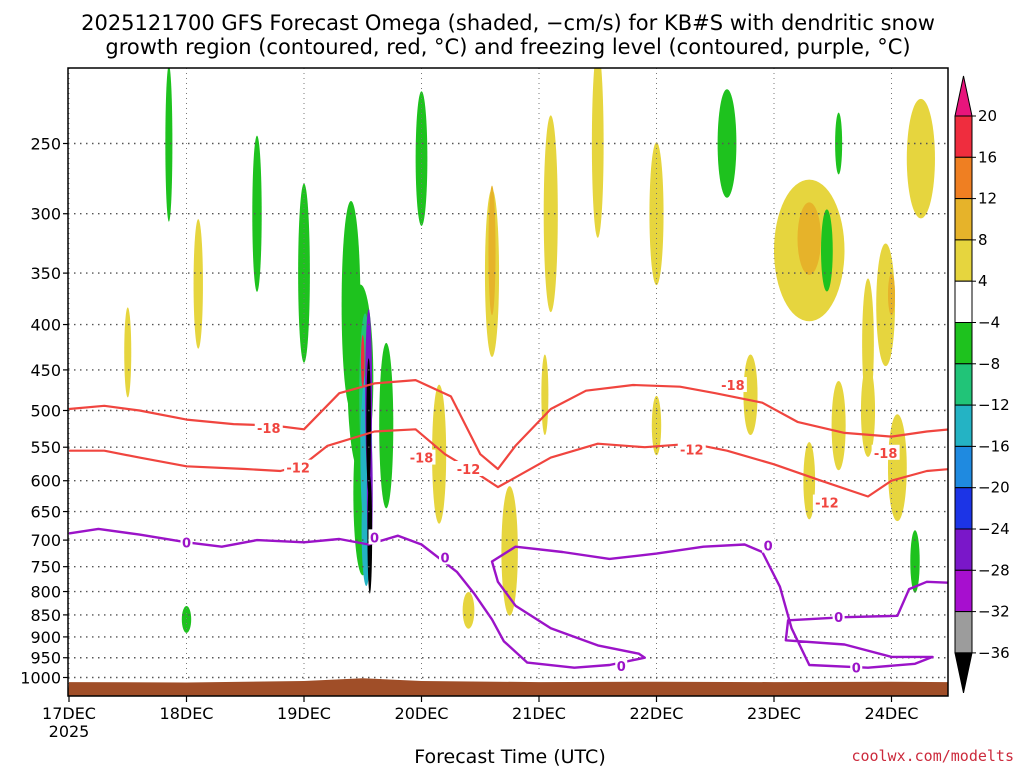 The height and width of the screenshot is (768, 1024). I want to click on y-tick-label: 750, so click(45, 567).